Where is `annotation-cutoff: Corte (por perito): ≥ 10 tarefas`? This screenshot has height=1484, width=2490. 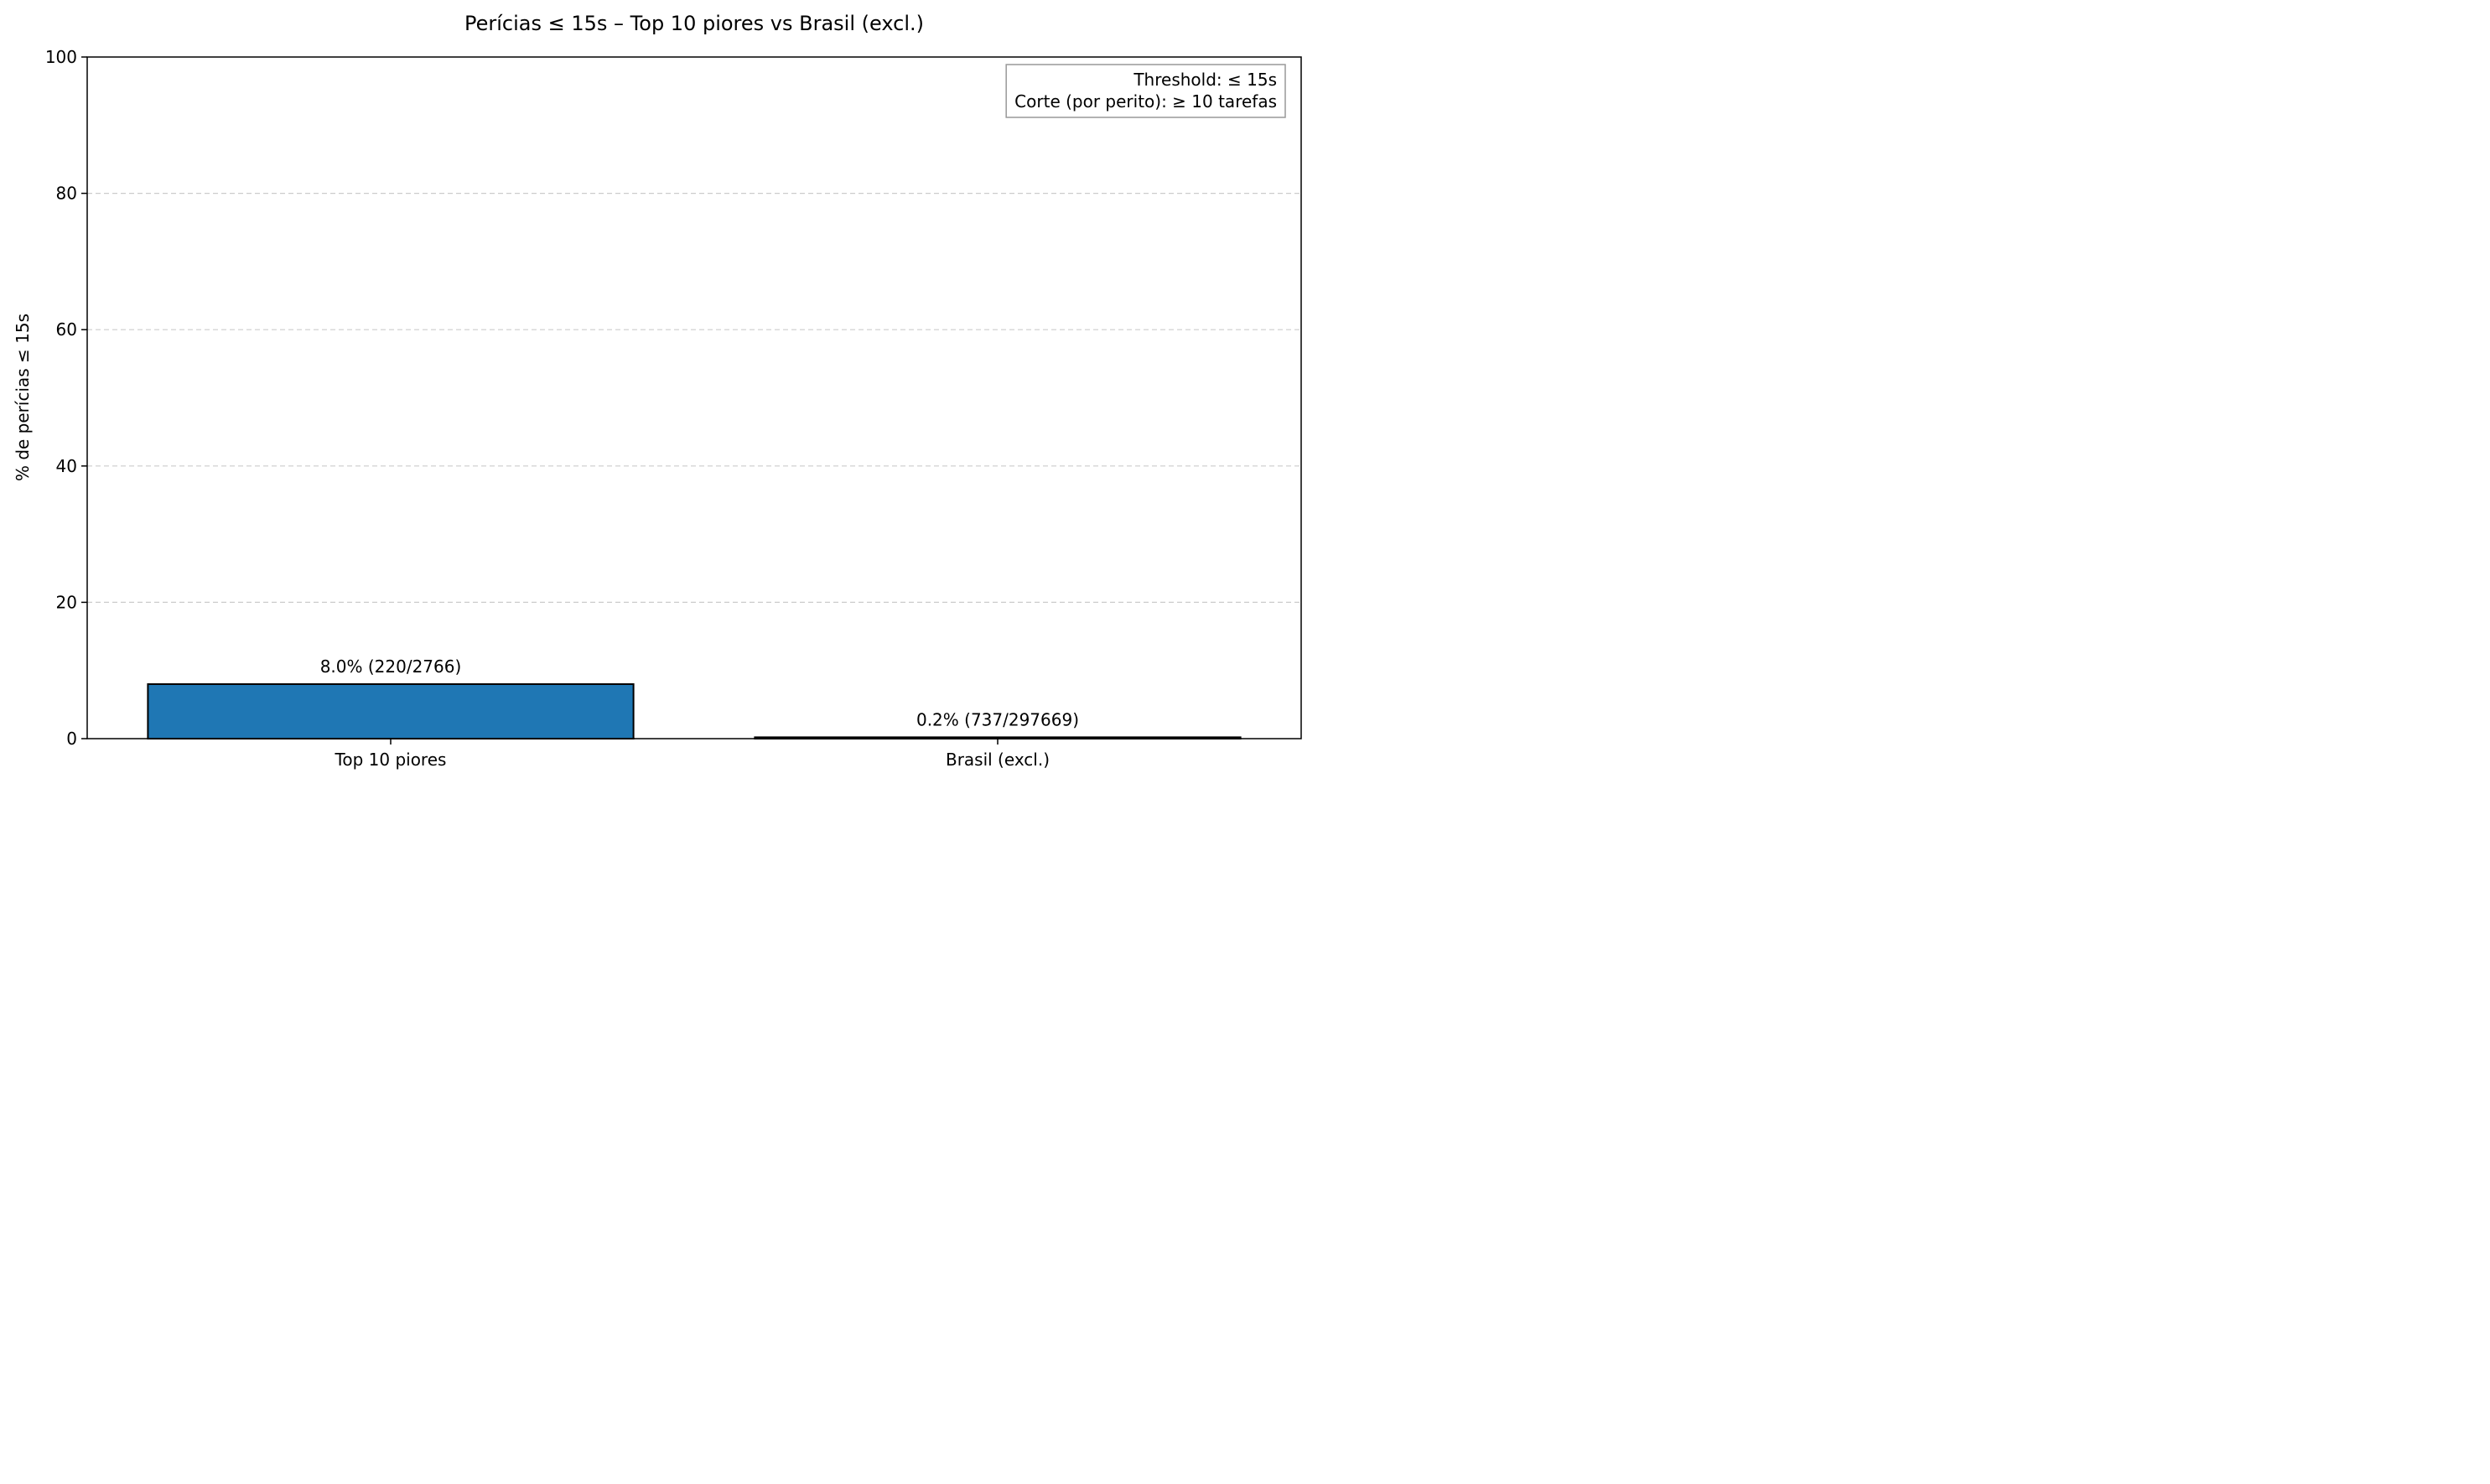
annotation-cutoff: Corte (por perito): ≥ 10 tarefas is located at coordinates (1145, 101).